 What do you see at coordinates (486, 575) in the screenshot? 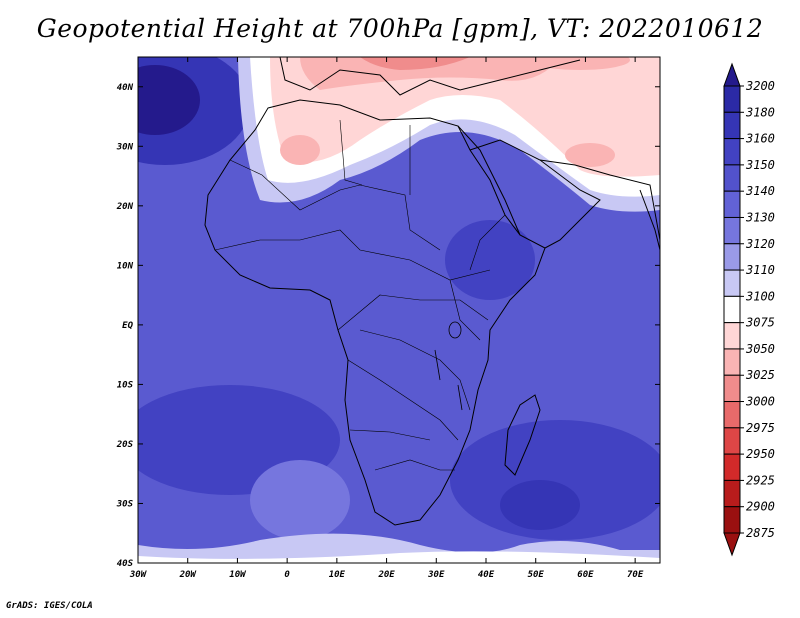
I see `lon-label: 40E` at bounding box center [486, 575].